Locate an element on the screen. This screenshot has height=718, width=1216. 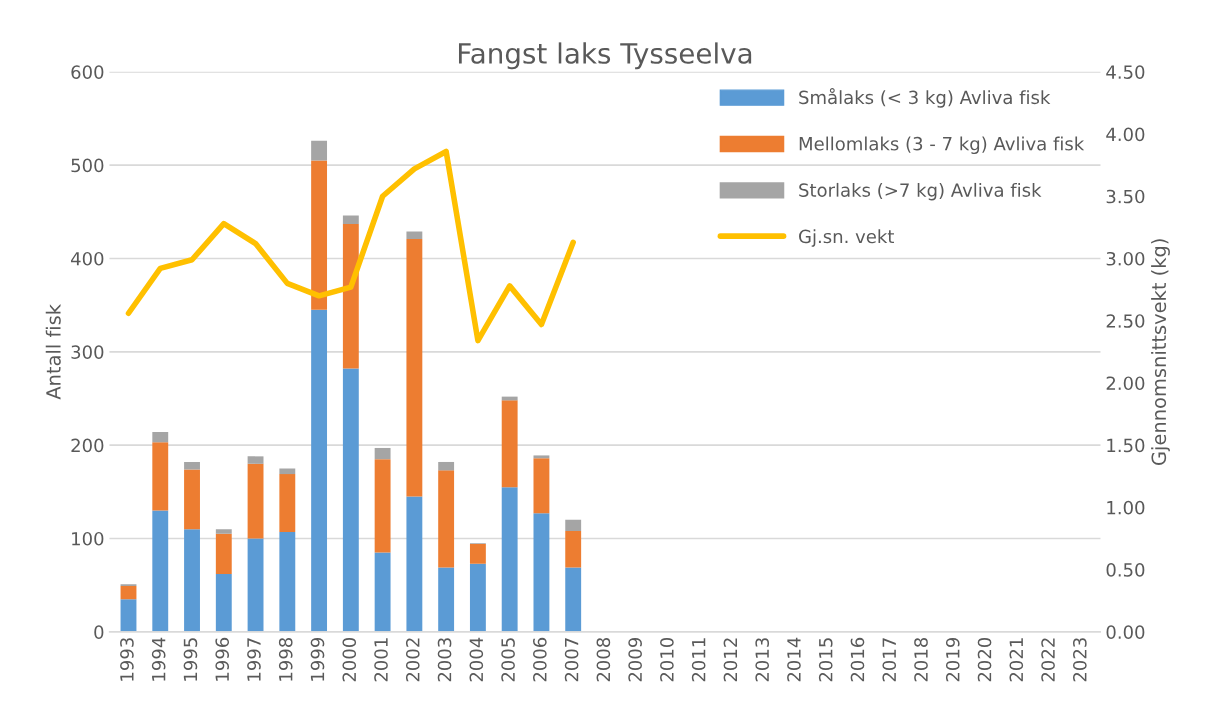
x-tick-label: 1995 is located at coordinates (190, 659).